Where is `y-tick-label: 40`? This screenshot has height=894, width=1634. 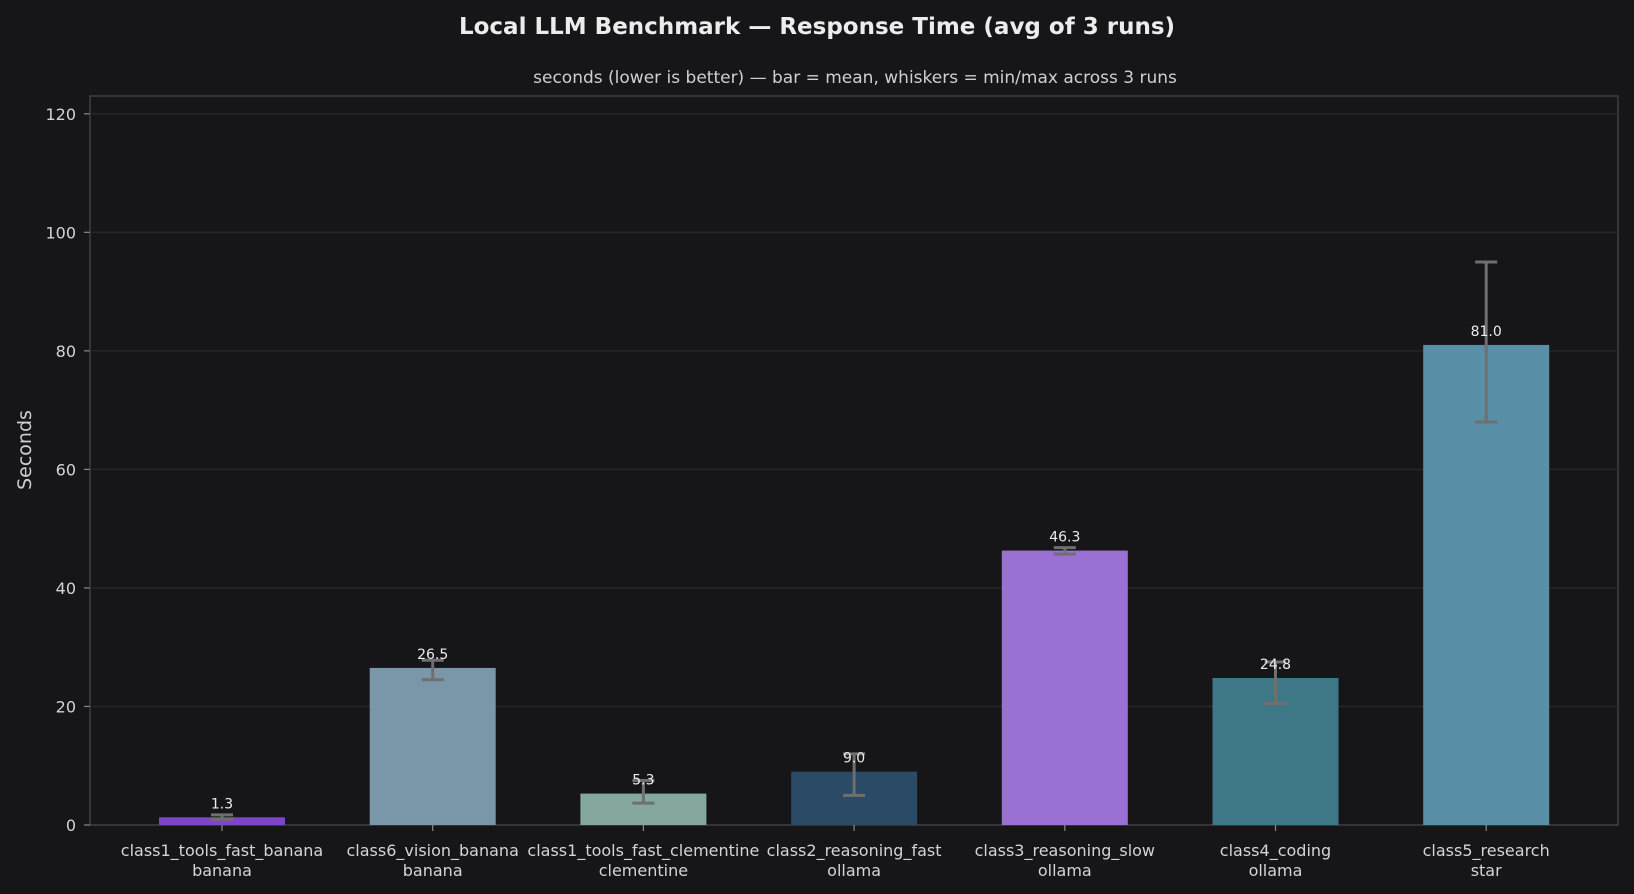
y-tick-label: 40 is located at coordinates (66, 588).